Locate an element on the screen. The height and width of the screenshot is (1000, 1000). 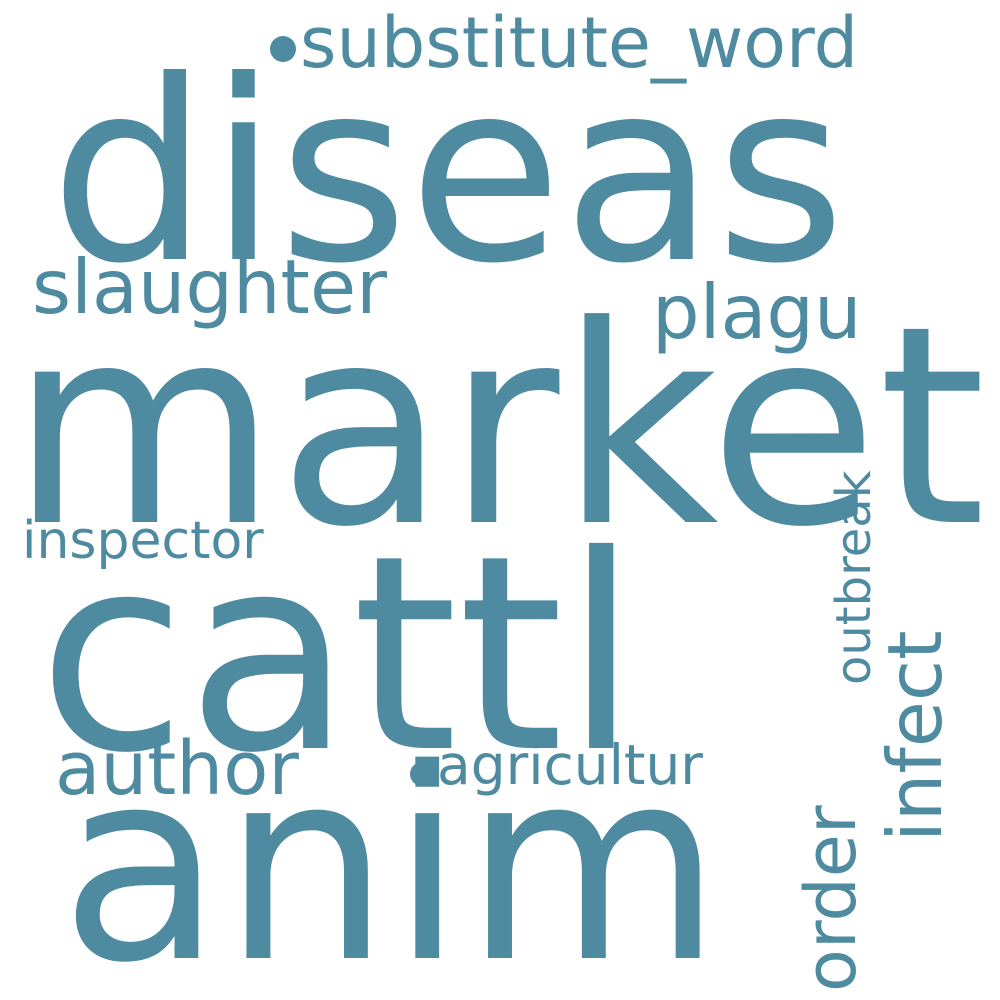
word-order: order is located at coordinates (831, 898).